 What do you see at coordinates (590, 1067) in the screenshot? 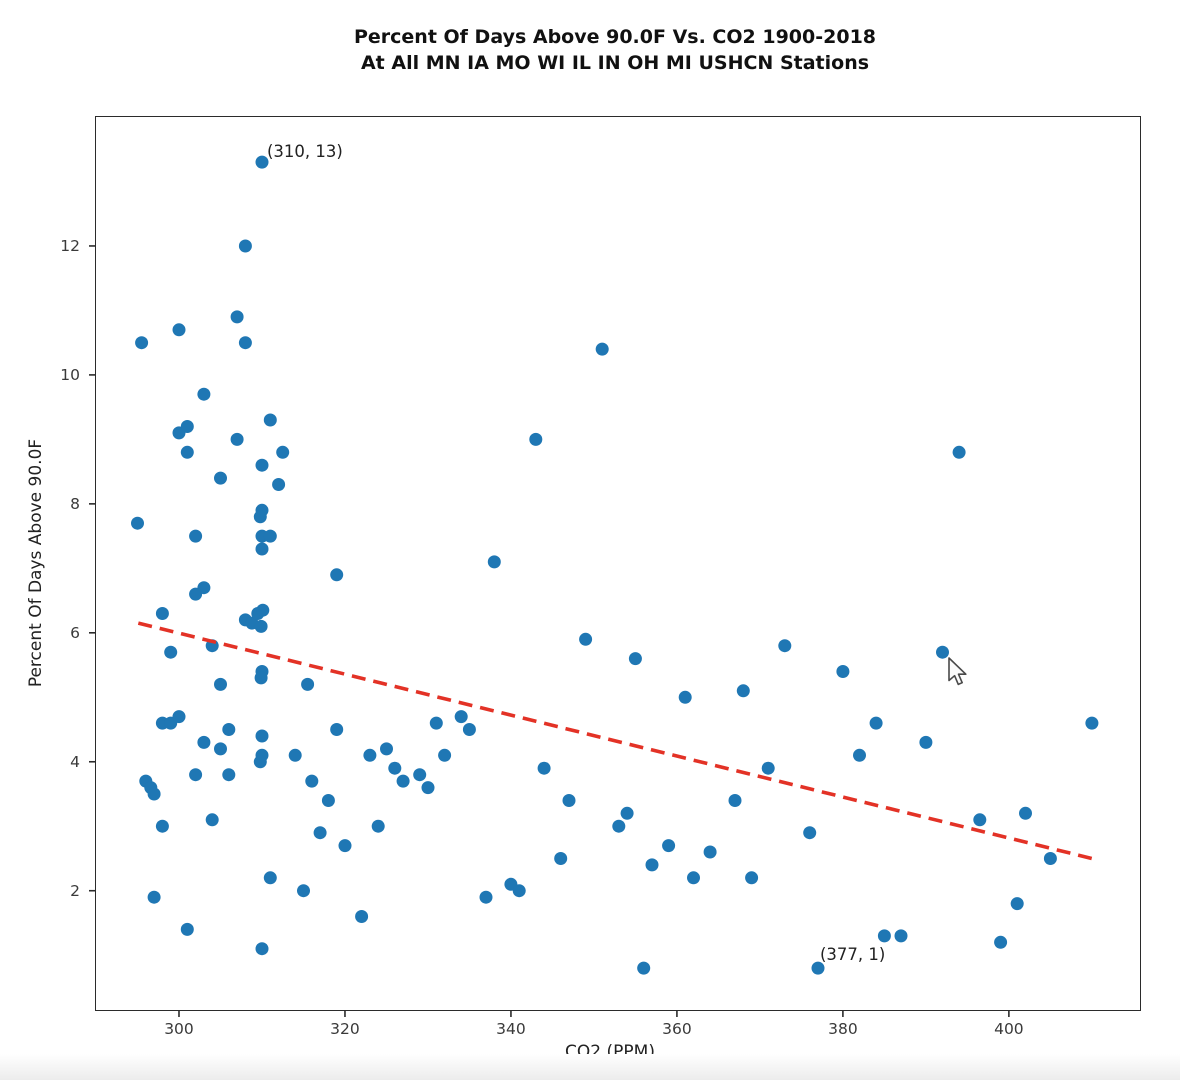
I see `screenshot-bottom-edge` at bounding box center [590, 1067].